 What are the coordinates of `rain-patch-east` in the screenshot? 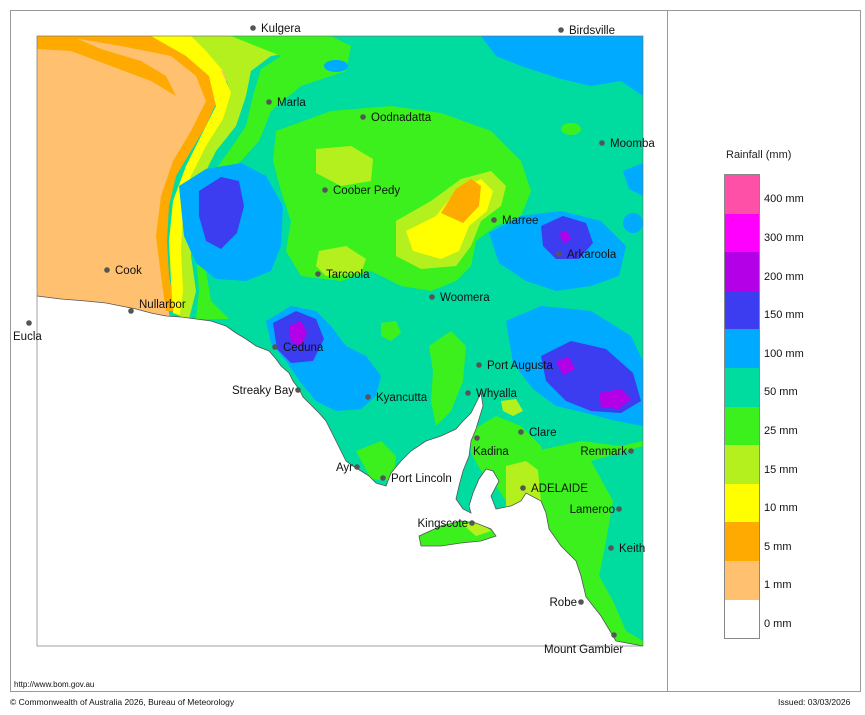 It's located at (633, 223).